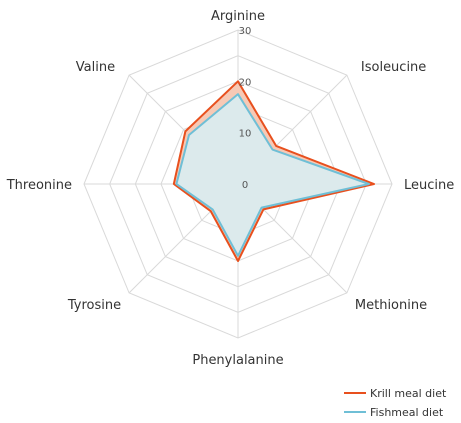 This screenshot has width=461, height=423. Describe the element at coordinates (245, 185) in the screenshot. I see `tick-label: 0` at that location.